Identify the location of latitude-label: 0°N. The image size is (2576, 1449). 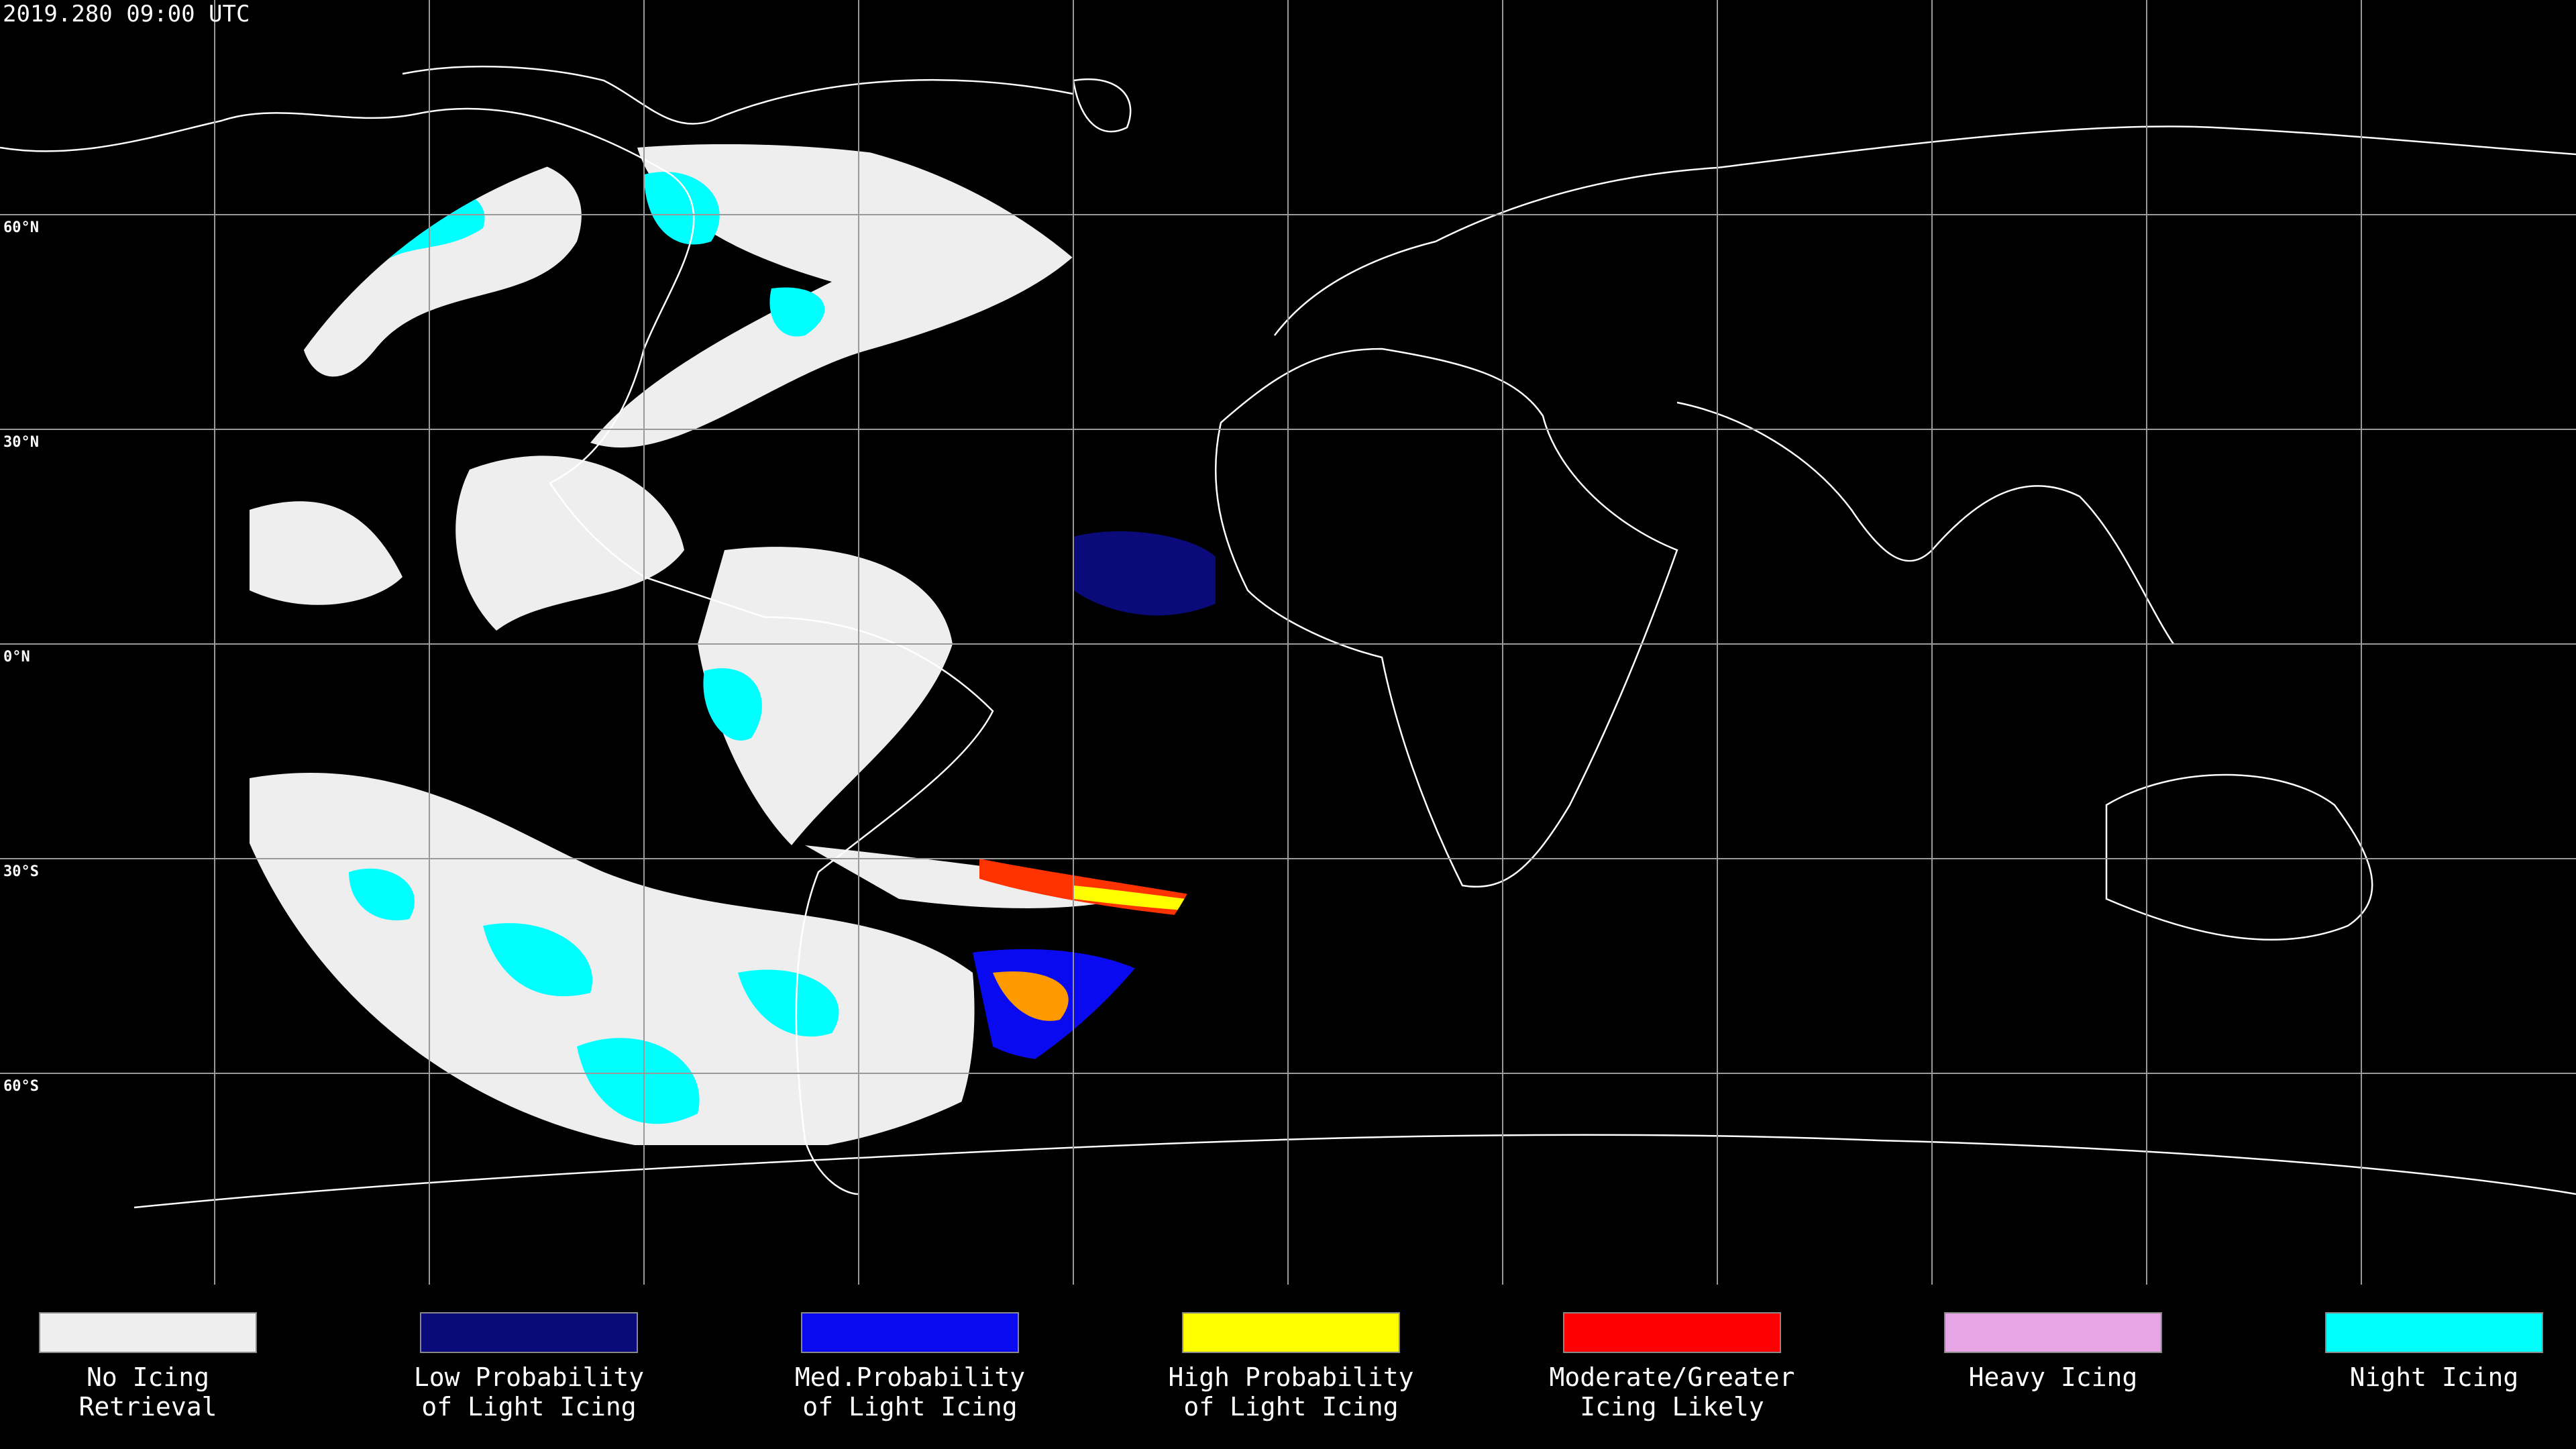
(16, 657).